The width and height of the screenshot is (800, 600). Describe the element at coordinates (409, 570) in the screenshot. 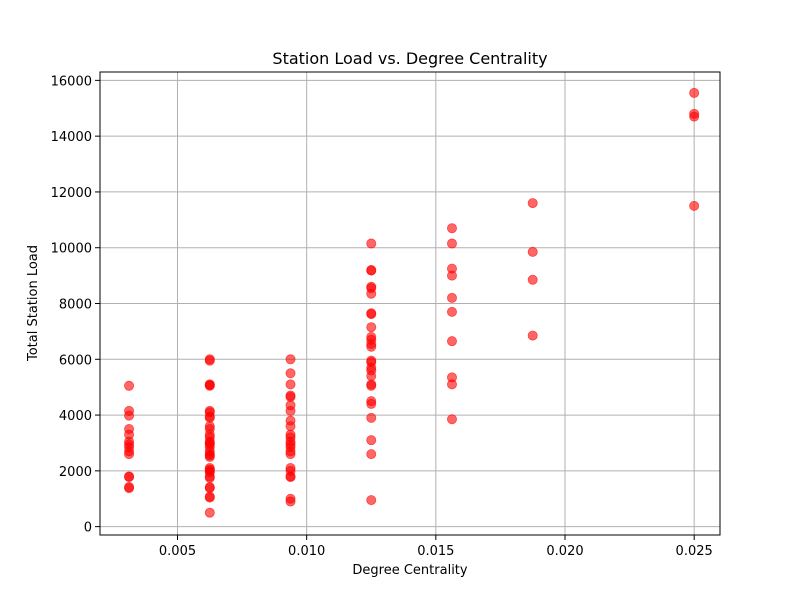

I see `x-axis-title: Degree Centrality` at that location.